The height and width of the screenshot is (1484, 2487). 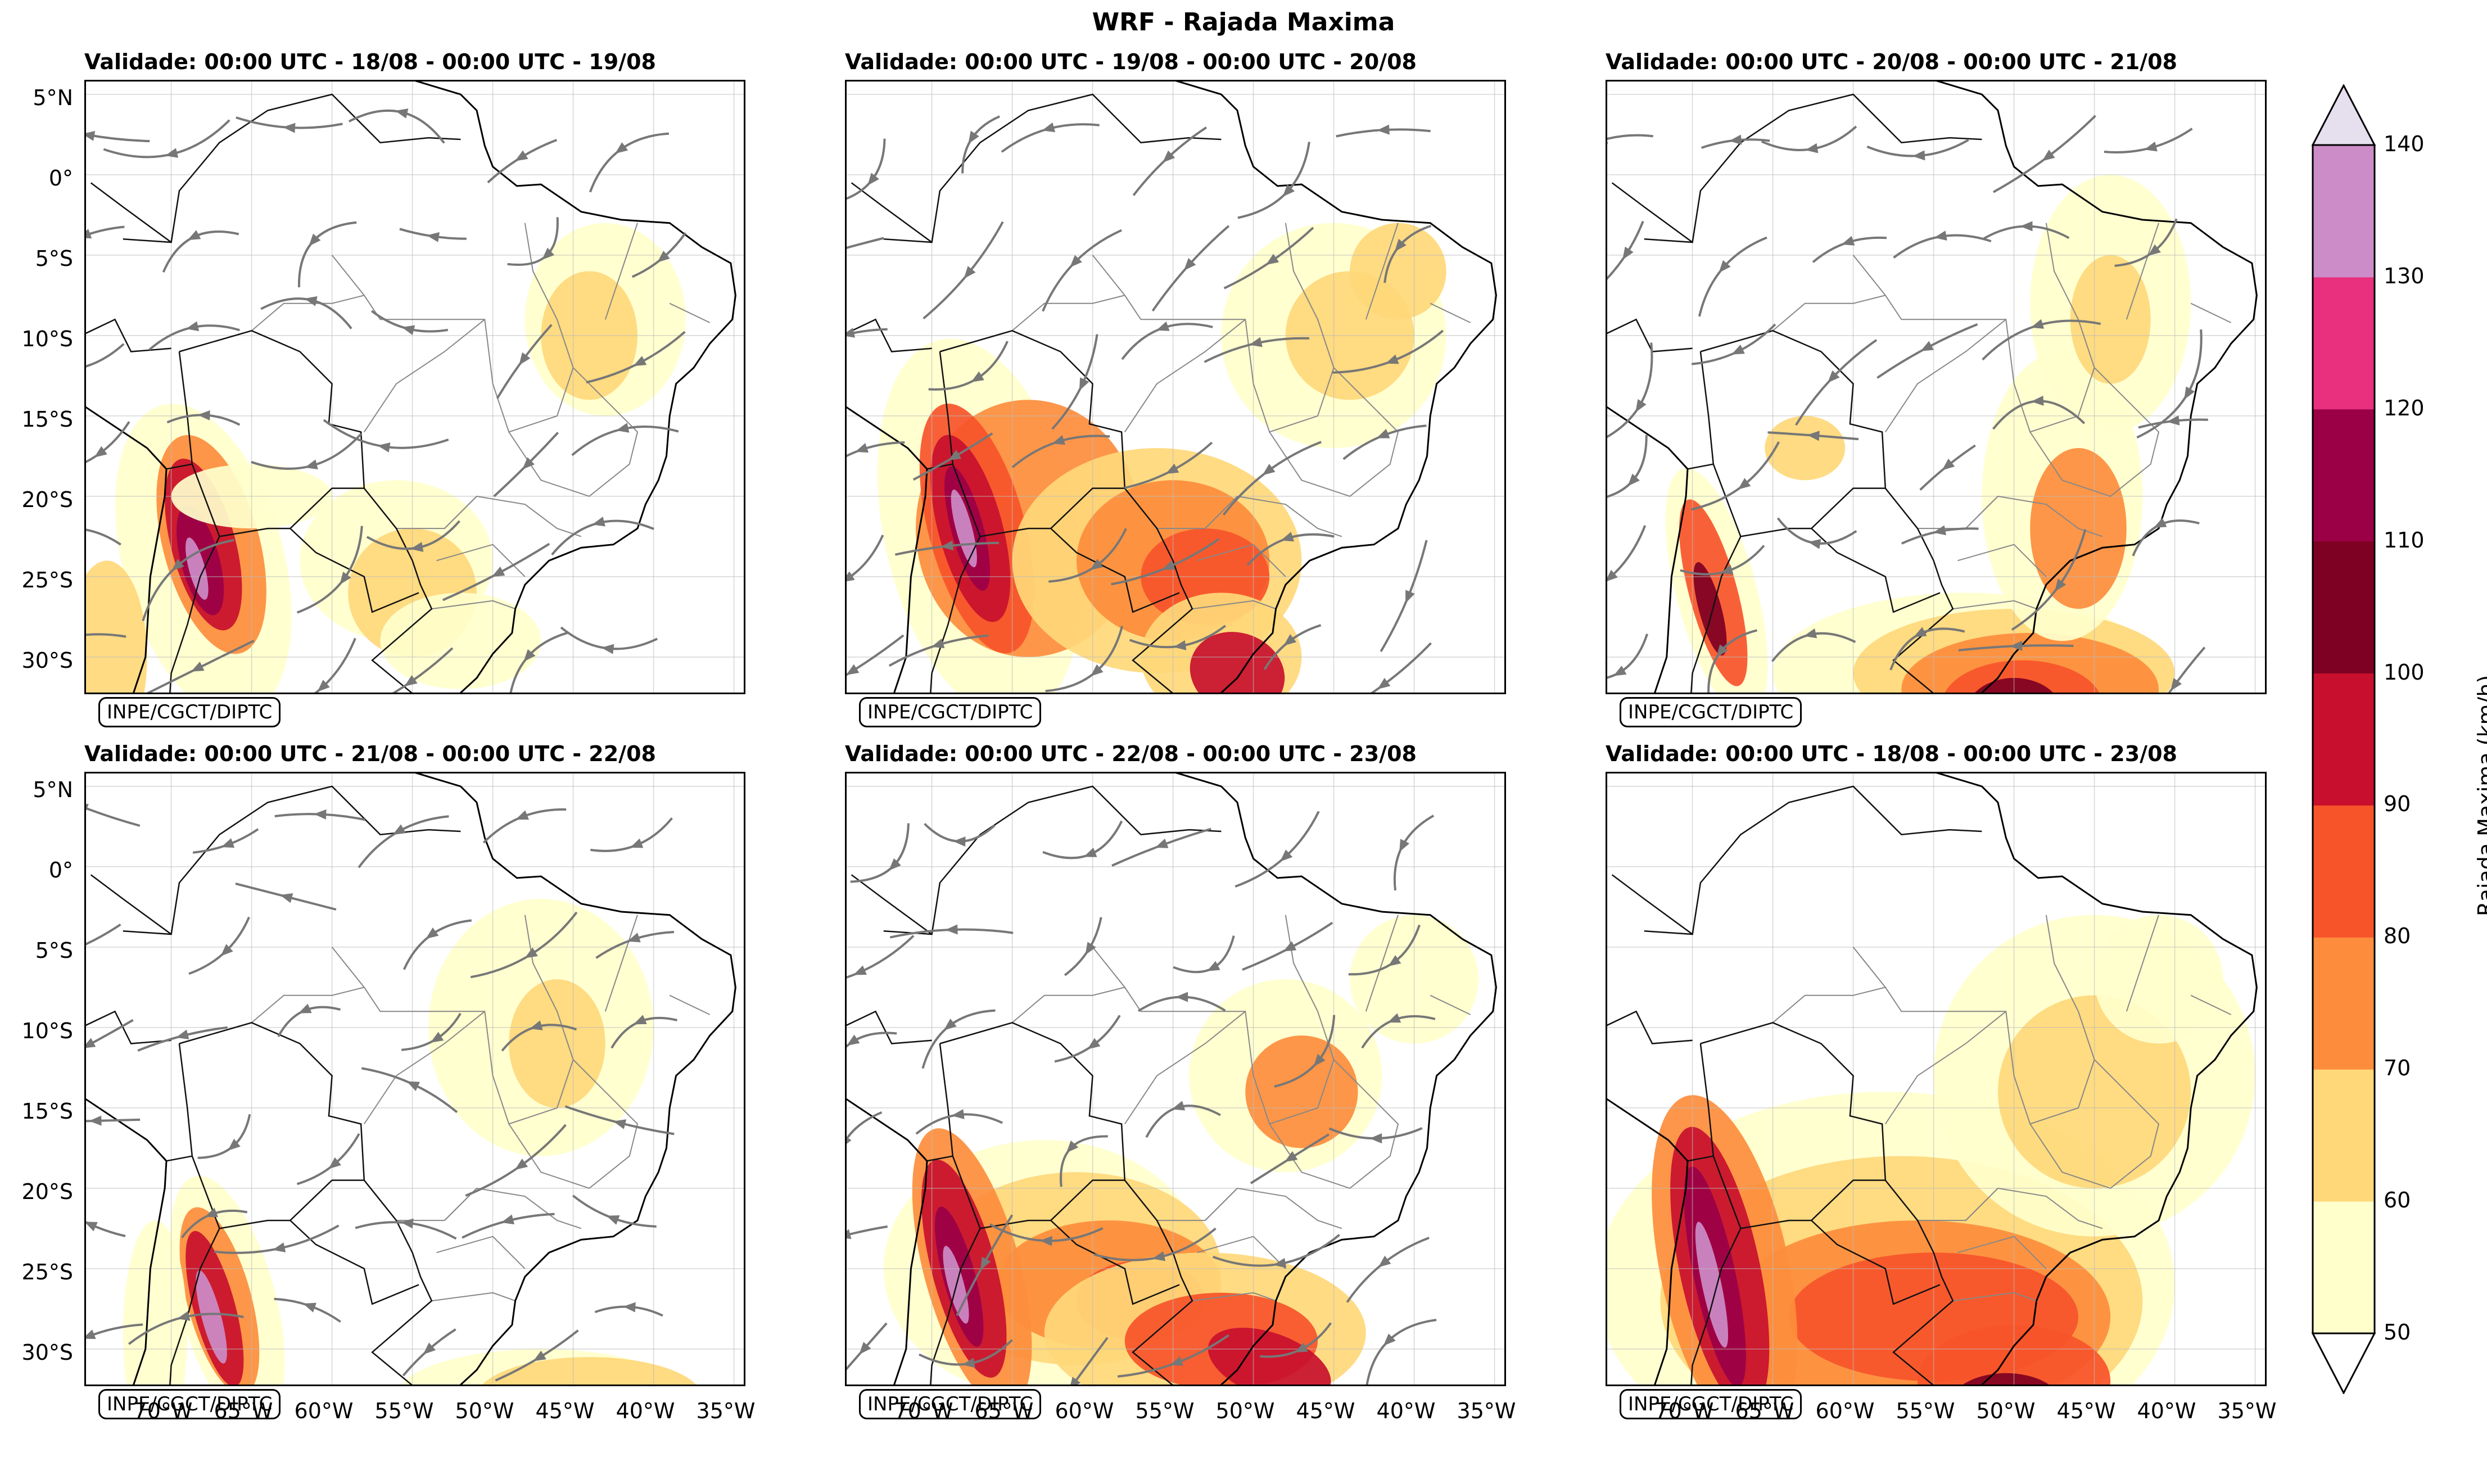 I want to click on colorbar-tick: 110, so click(x=2404, y=540).